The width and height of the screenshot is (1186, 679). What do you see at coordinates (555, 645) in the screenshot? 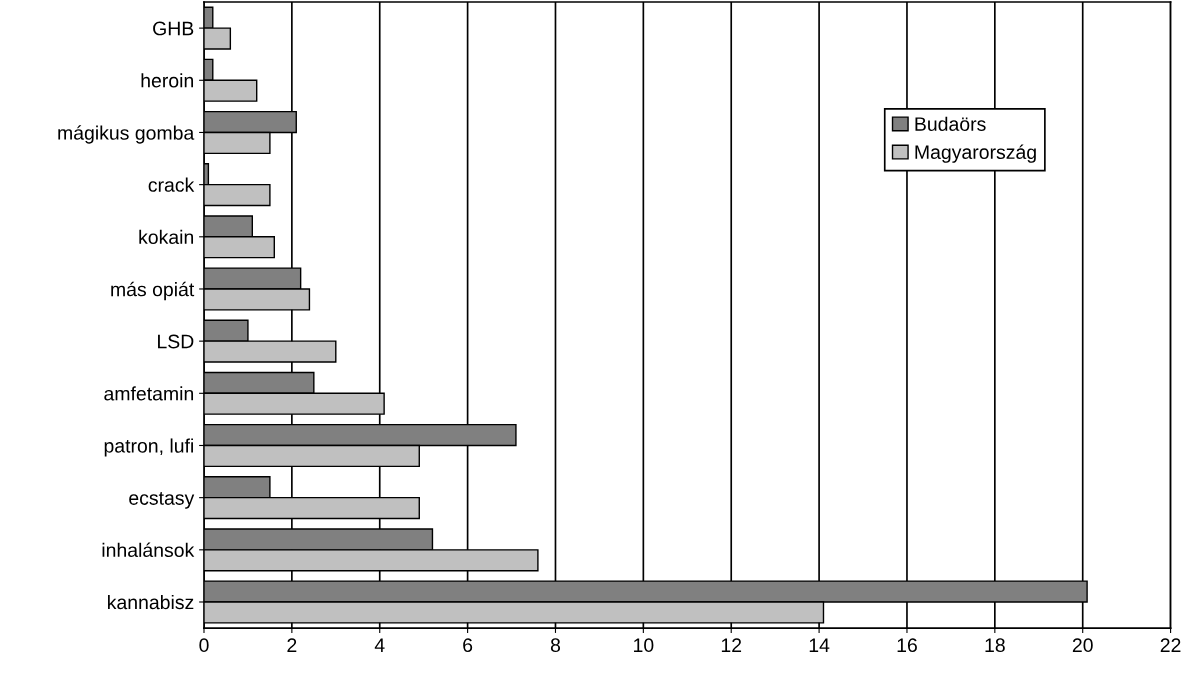
I see `x-tick-label: 8` at bounding box center [555, 645].